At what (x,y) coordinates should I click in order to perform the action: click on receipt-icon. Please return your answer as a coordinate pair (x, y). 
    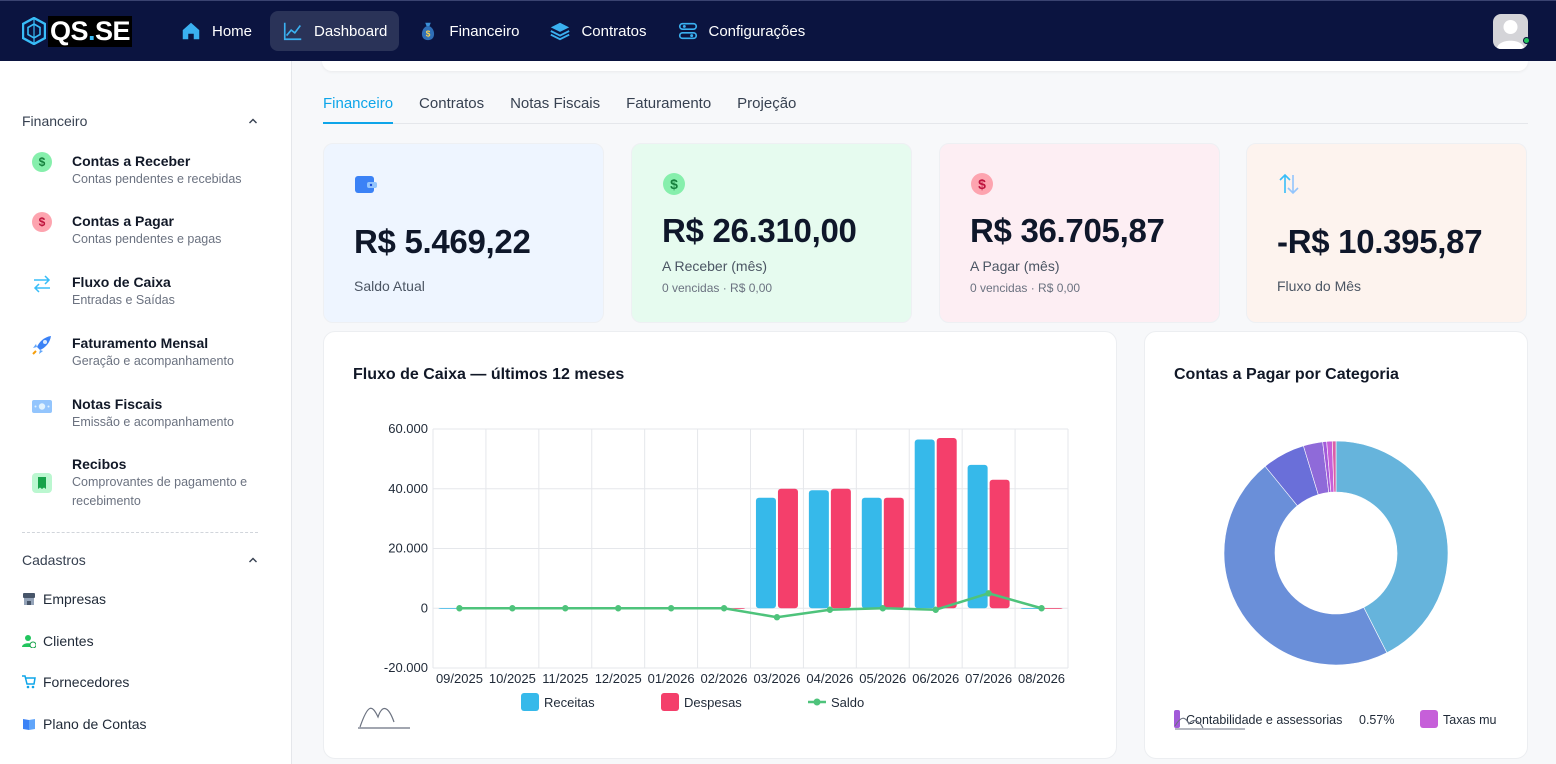
    Looking at the image, I should click on (42, 483).